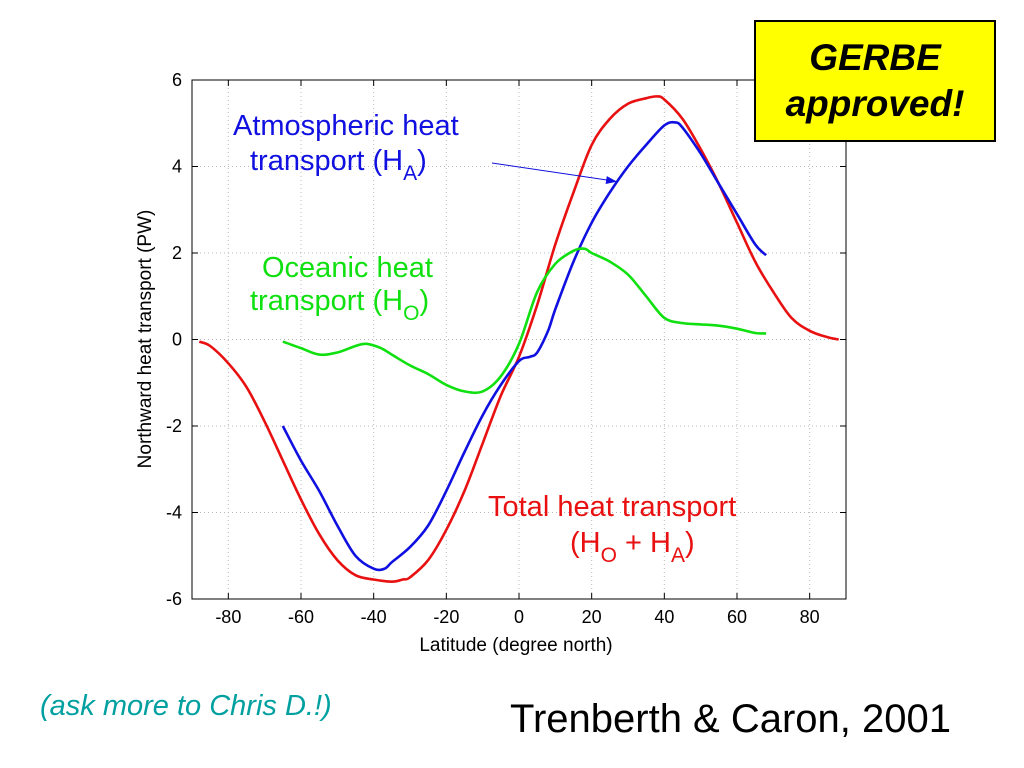  I want to click on x-axis-label: Latitude (degree north), so click(515, 645).